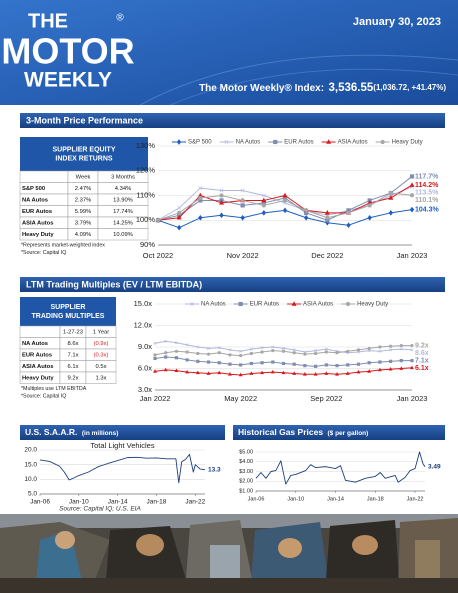 The width and height of the screenshot is (458, 593). I want to click on table-value: (0.3x), so click(101, 355).